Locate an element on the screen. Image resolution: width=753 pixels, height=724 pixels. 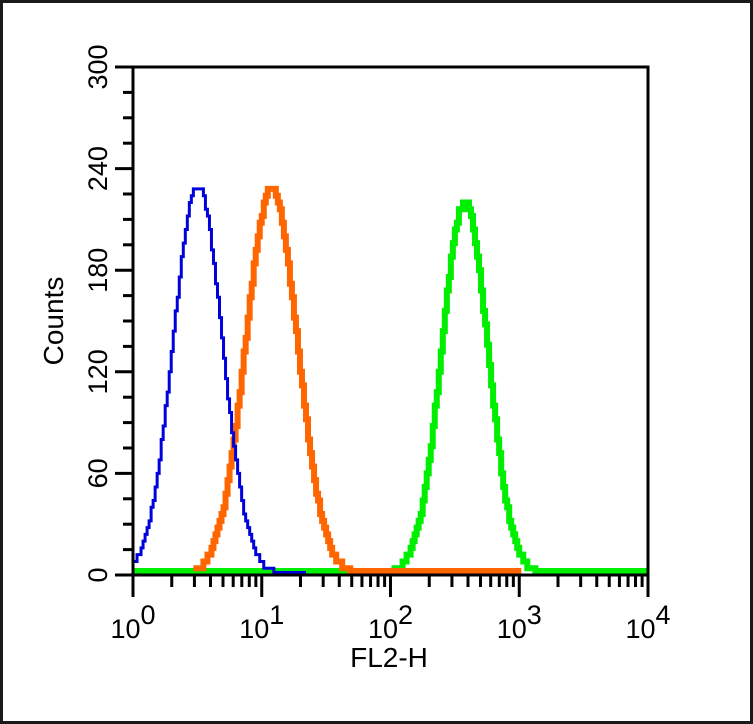
y-tick-label: 60 is located at coordinates (98, 473).